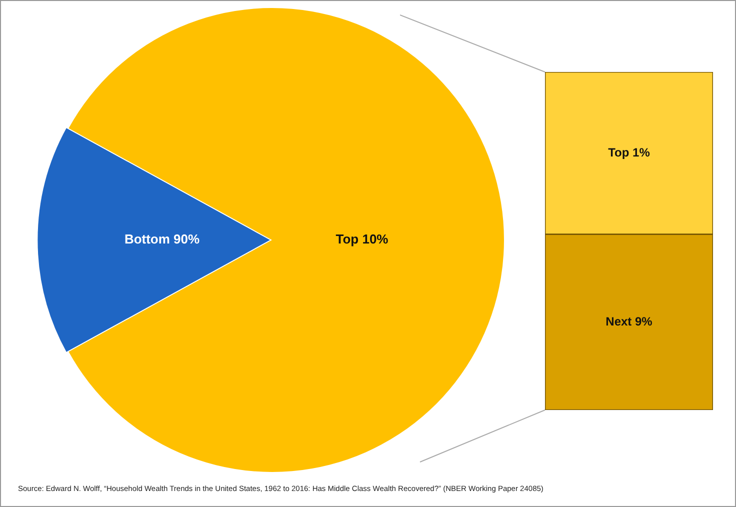  Describe the element at coordinates (629, 152) in the screenshot. I see `series-label: Top 1%` at that location.